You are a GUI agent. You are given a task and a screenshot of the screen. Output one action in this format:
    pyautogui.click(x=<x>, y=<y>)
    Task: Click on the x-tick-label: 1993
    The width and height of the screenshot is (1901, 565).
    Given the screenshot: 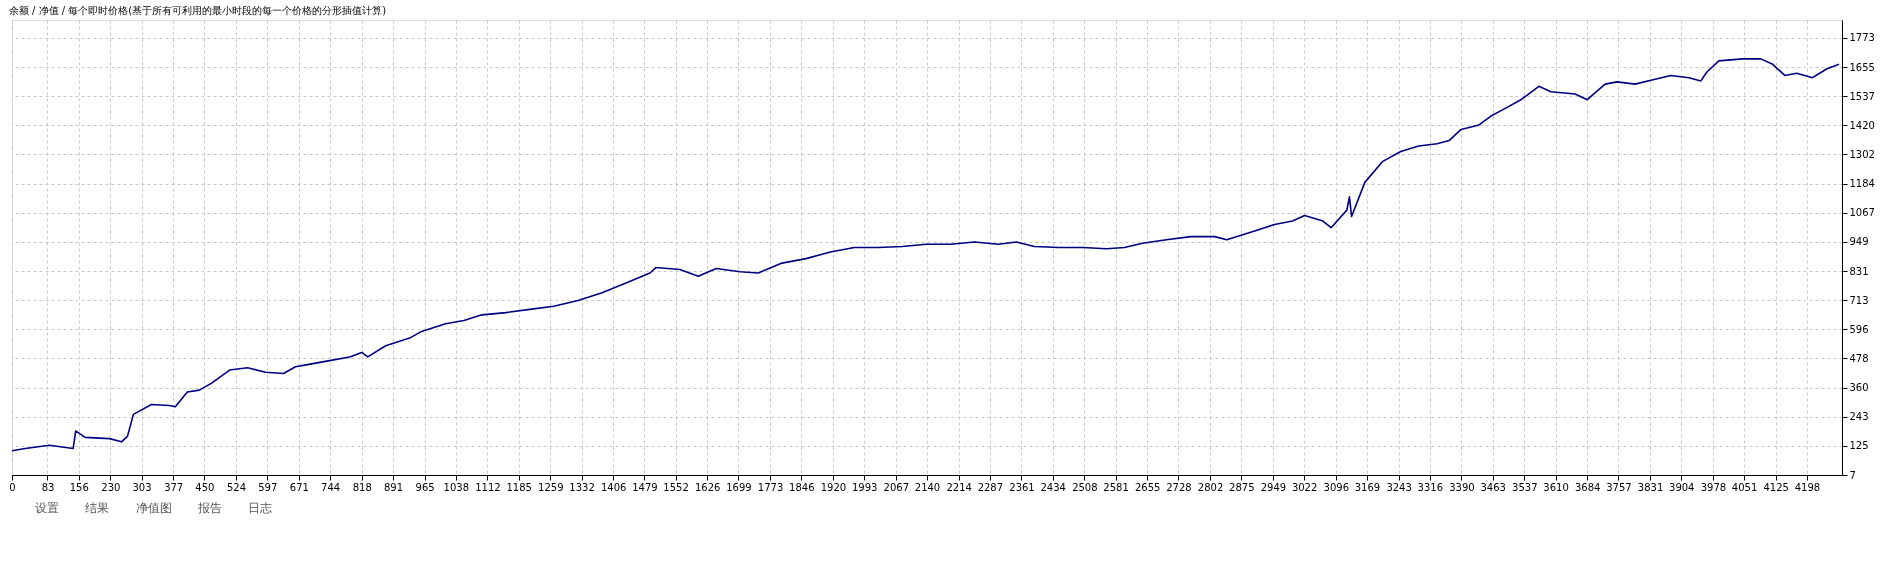 What is the action you would take?
    pyautogui.click(x=864, y=487)
    